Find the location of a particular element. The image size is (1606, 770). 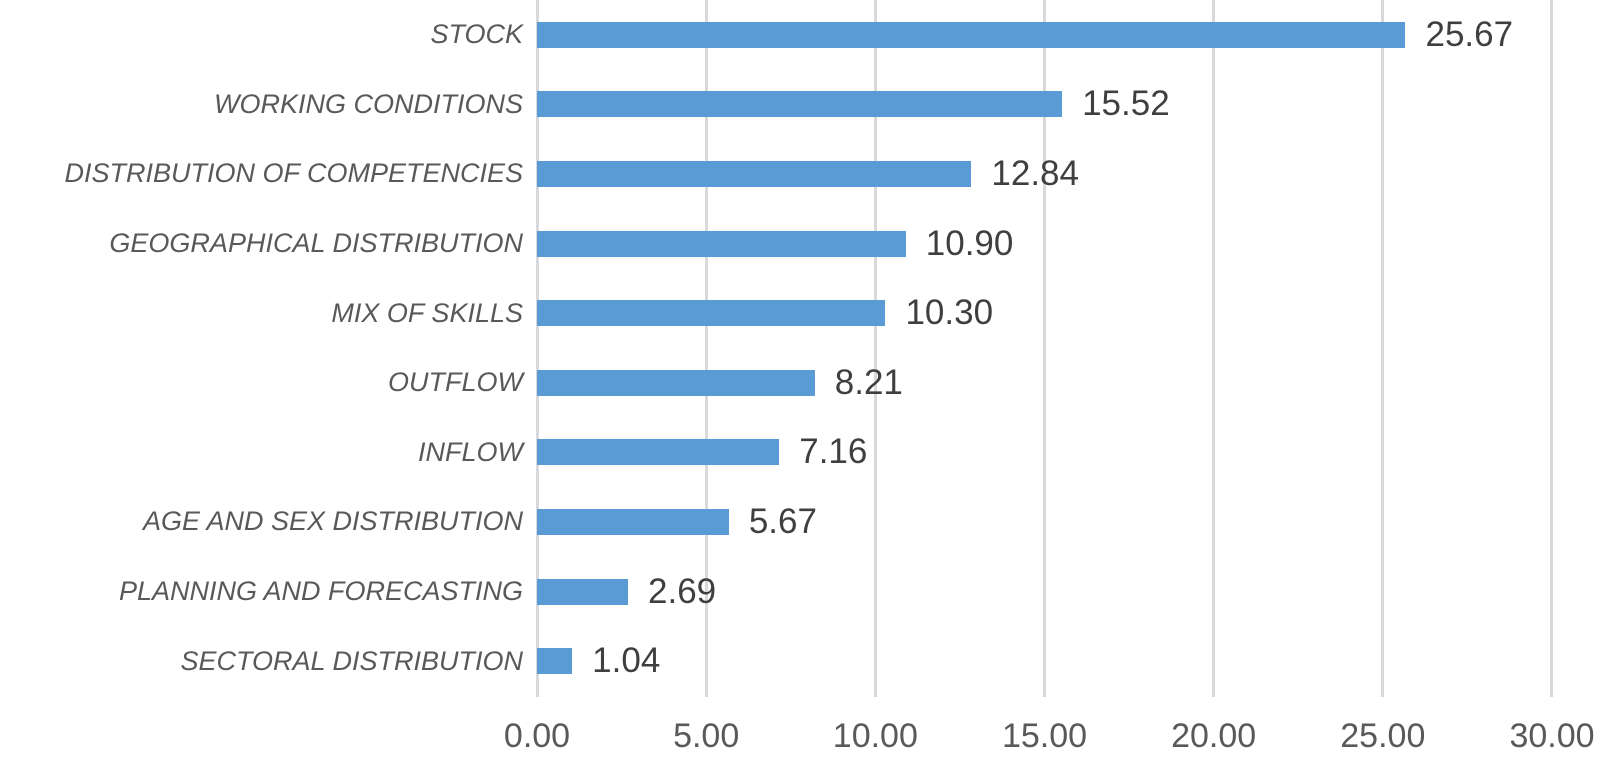

category-label: DISTRIBUTION OF COMPETENCIES is located at coordinates (293, 173).